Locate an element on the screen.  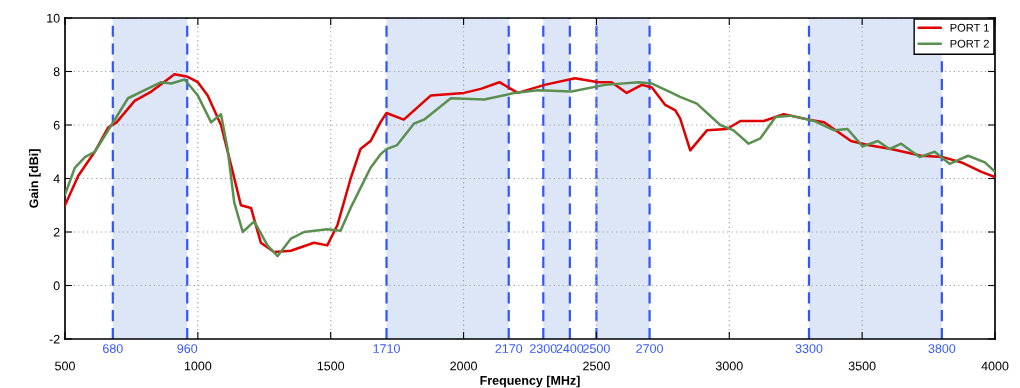
x-tick-label: 1500 is located at coordinates (331, 366).